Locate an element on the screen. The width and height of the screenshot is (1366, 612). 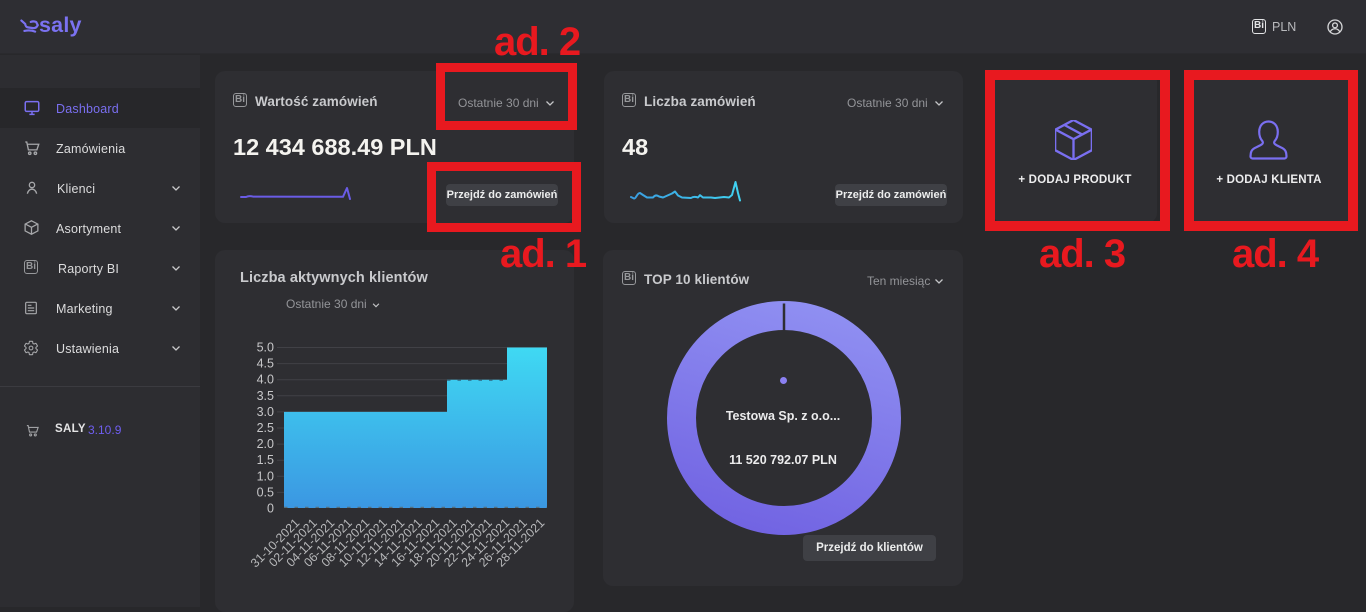
svg-text: 4.0 is located at coordinates (265, 380).